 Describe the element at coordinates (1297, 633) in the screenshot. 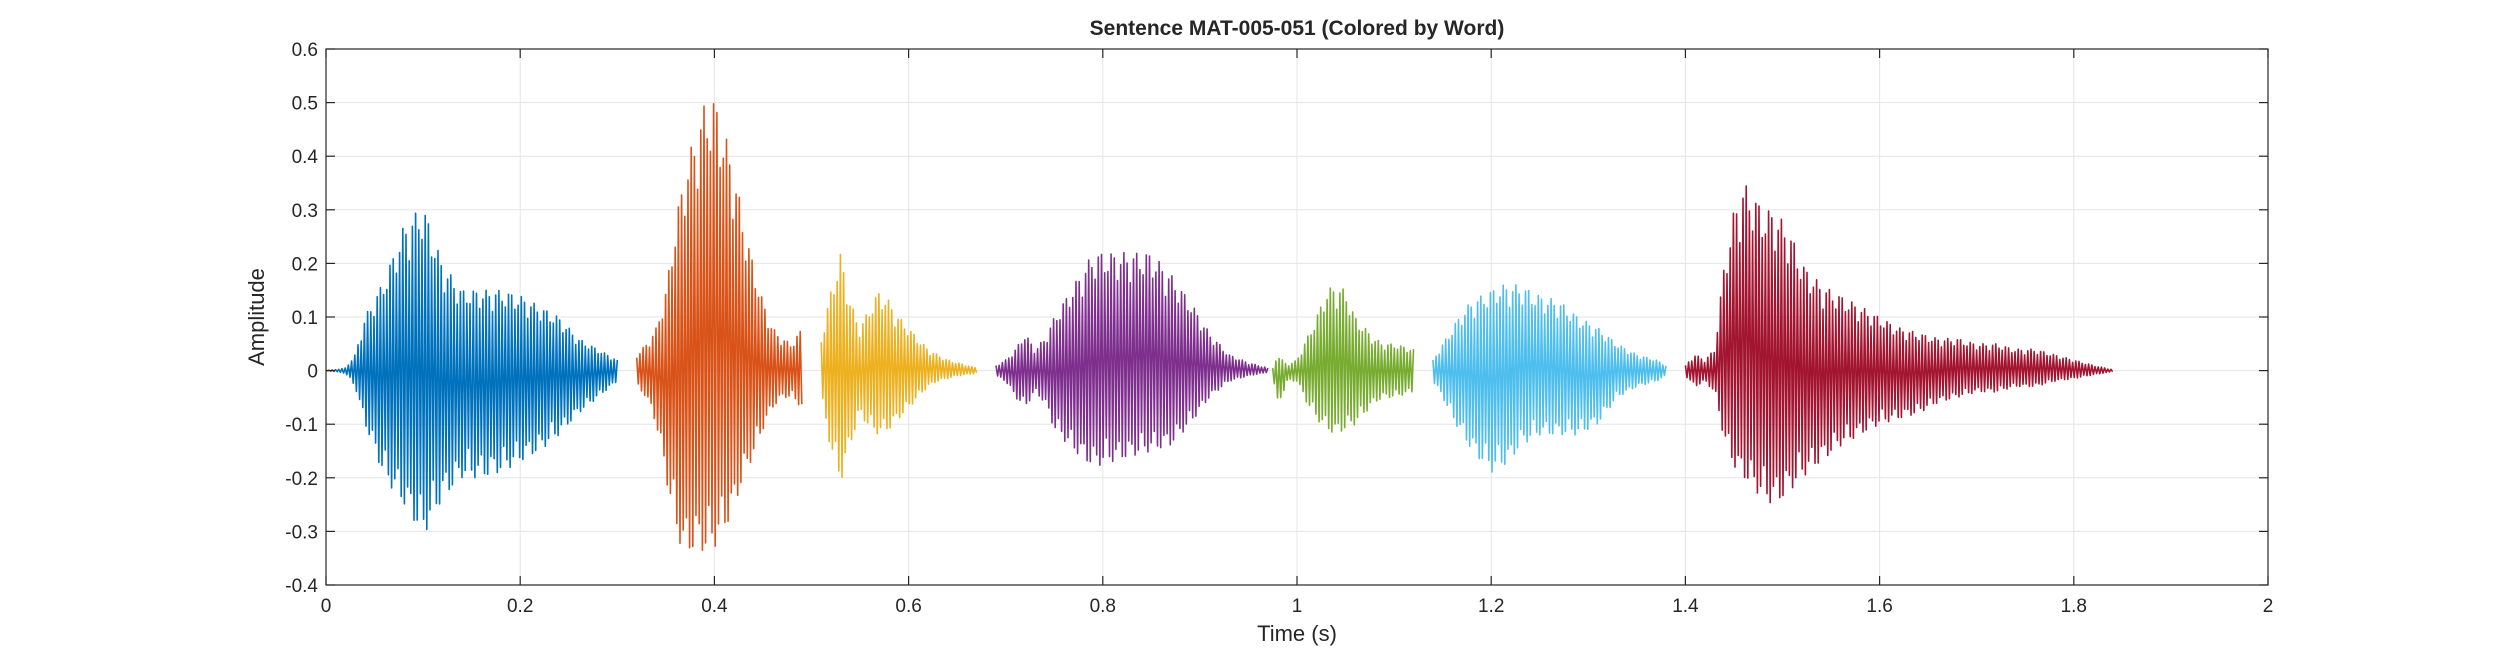

I see `x-axis-label: Time (s)` at that location.